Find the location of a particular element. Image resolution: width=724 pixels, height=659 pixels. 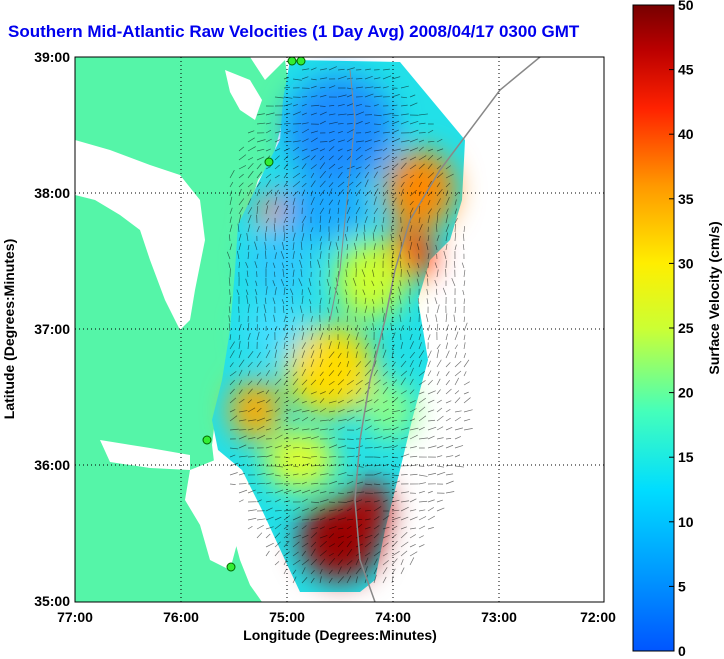

colorbar-tick-label: 5 is located at coordinates (682, 586).